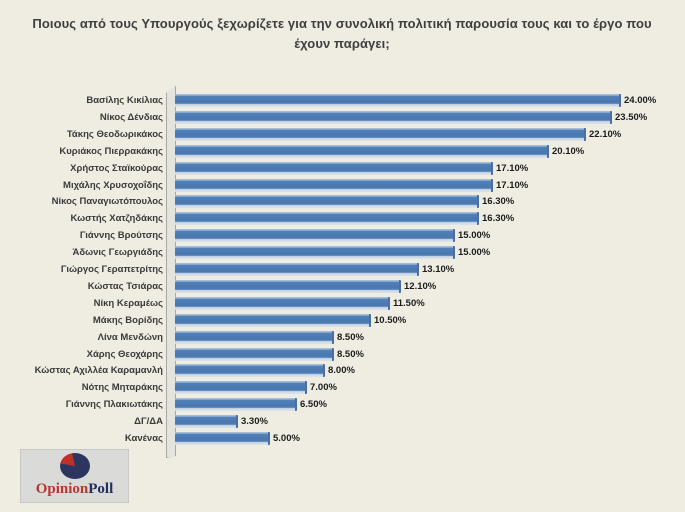  I want to click on bar-row: Νότης Μηταράκης 7.00%, so click(342, 388).